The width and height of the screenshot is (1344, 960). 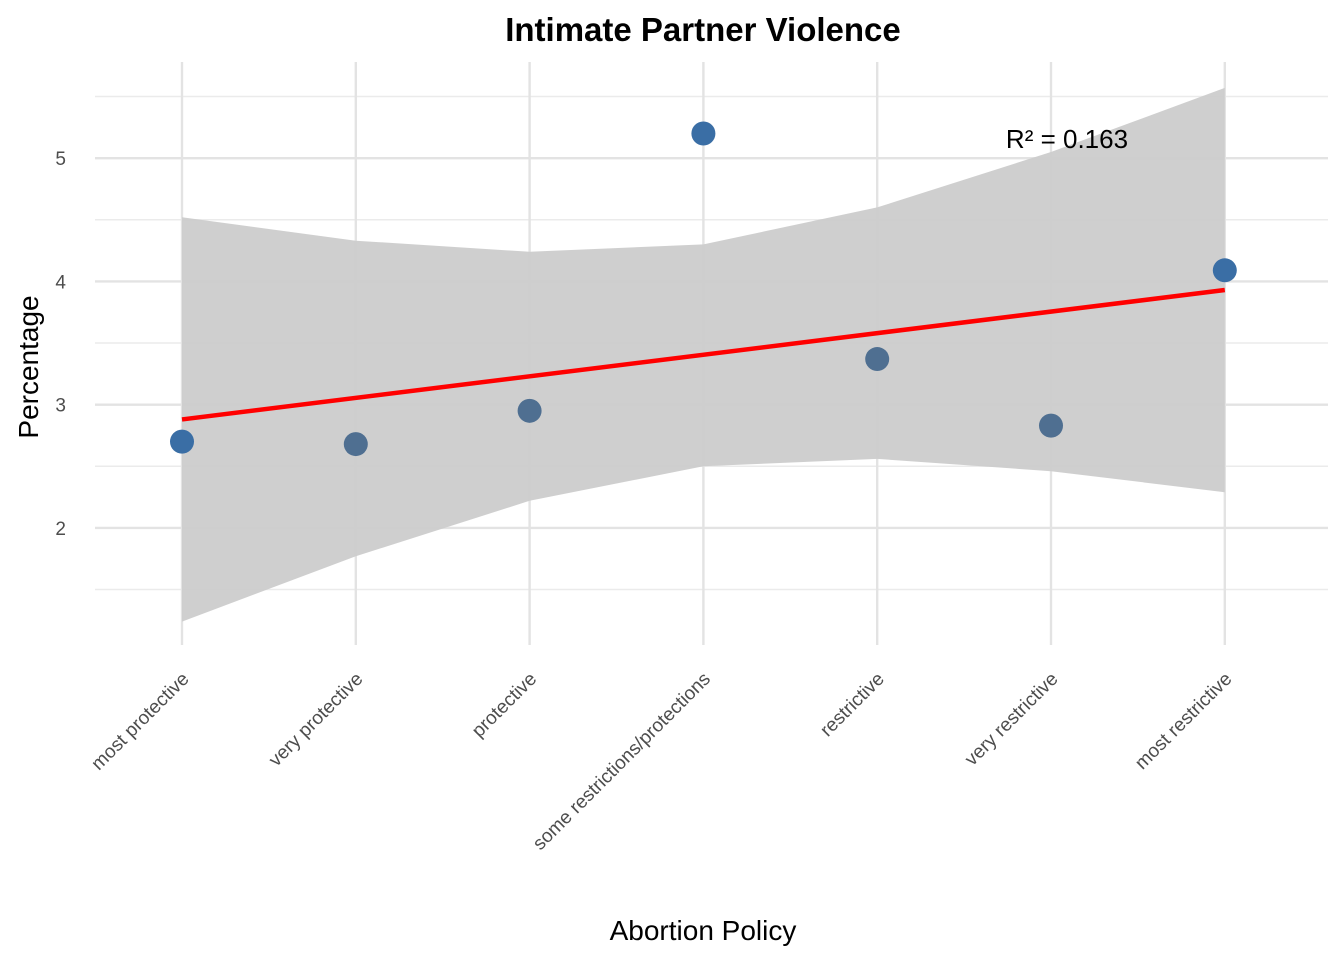 I want to click on x-tick-label: some restrictions/protections, so click(x=622, y=762).